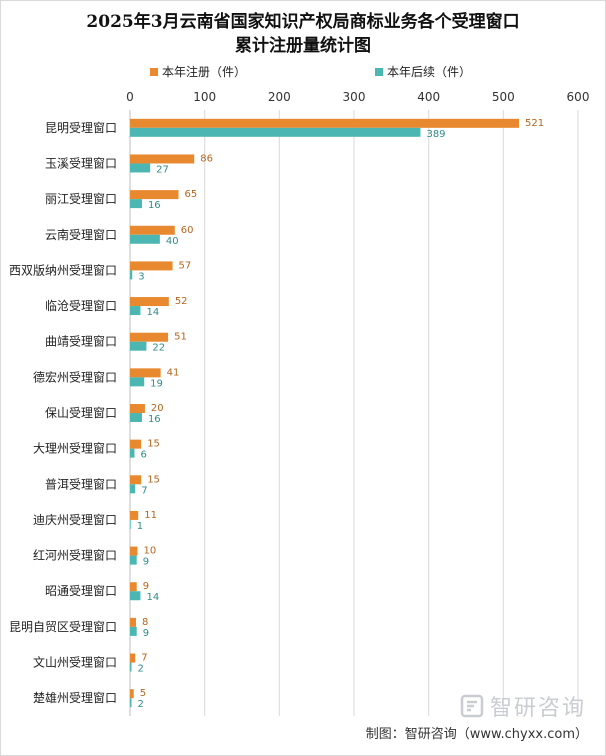 Image resolution: width=606 pixels, height=756 pixels. Describe the element at coordinates (187, 230) in the screenshot. I see `data-label-series1: 60` at that location.